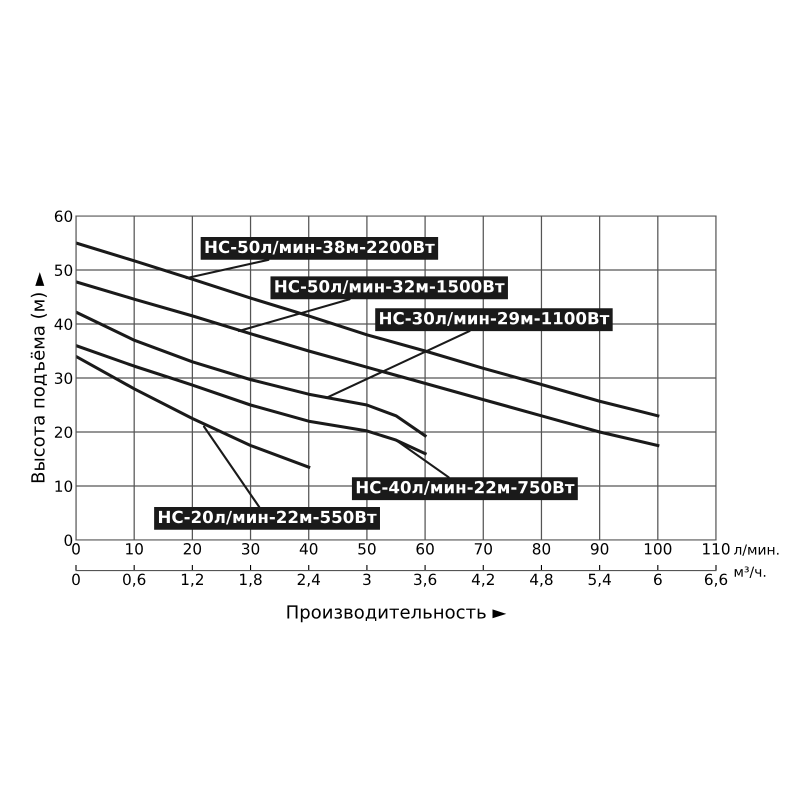  I want to click on x2-tick-label: 6, so click(658, 580).